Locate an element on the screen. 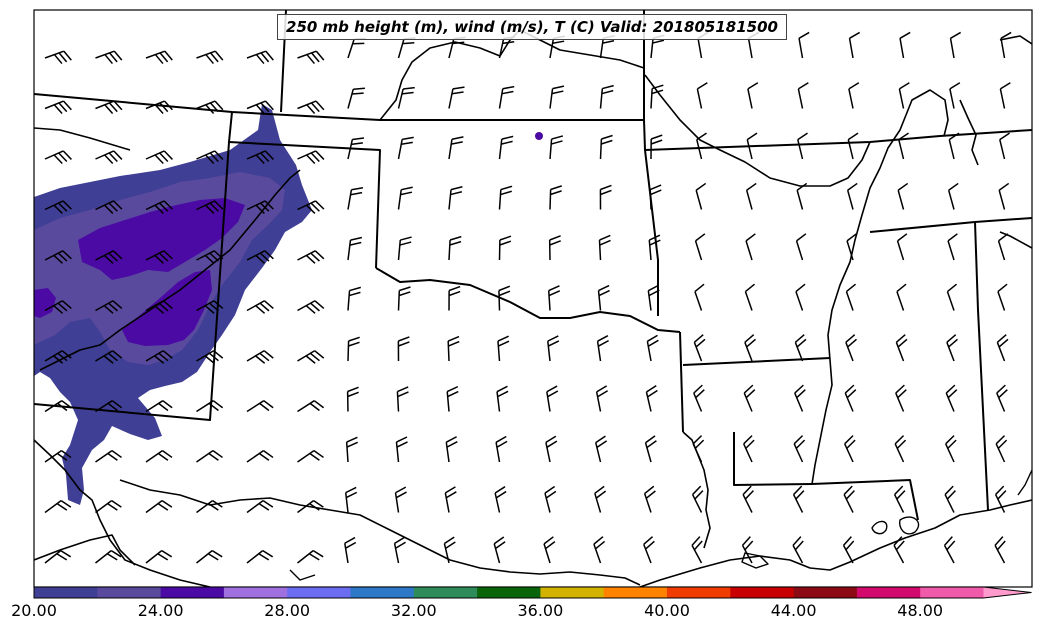 The image size is (1041, 633). coastline is located at coordinates (909, 525).